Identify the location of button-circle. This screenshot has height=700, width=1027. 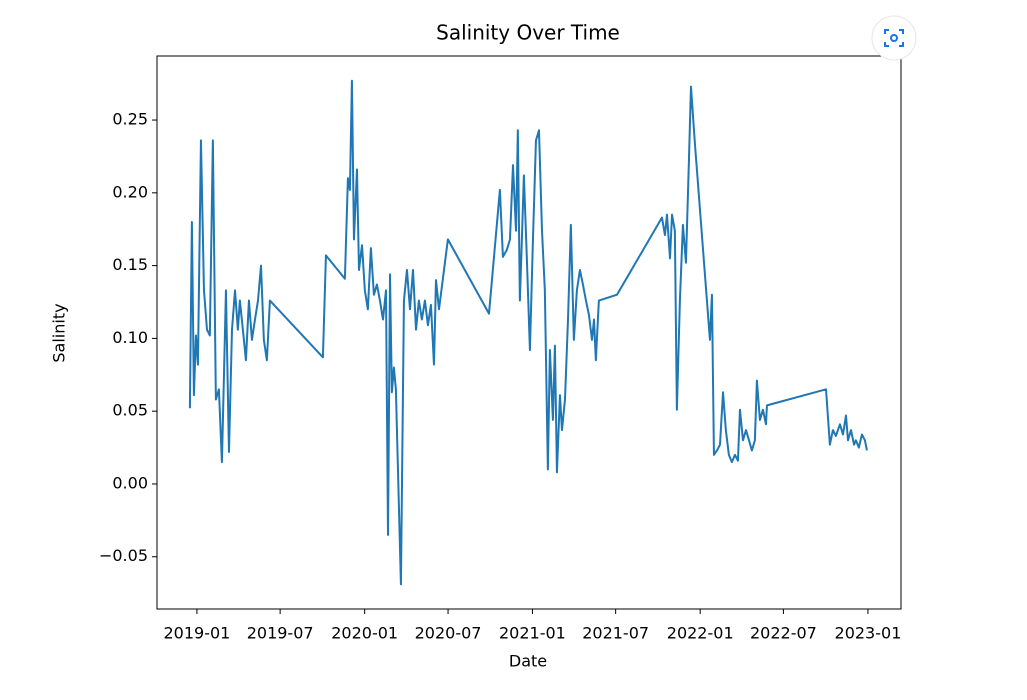
(894, 38).